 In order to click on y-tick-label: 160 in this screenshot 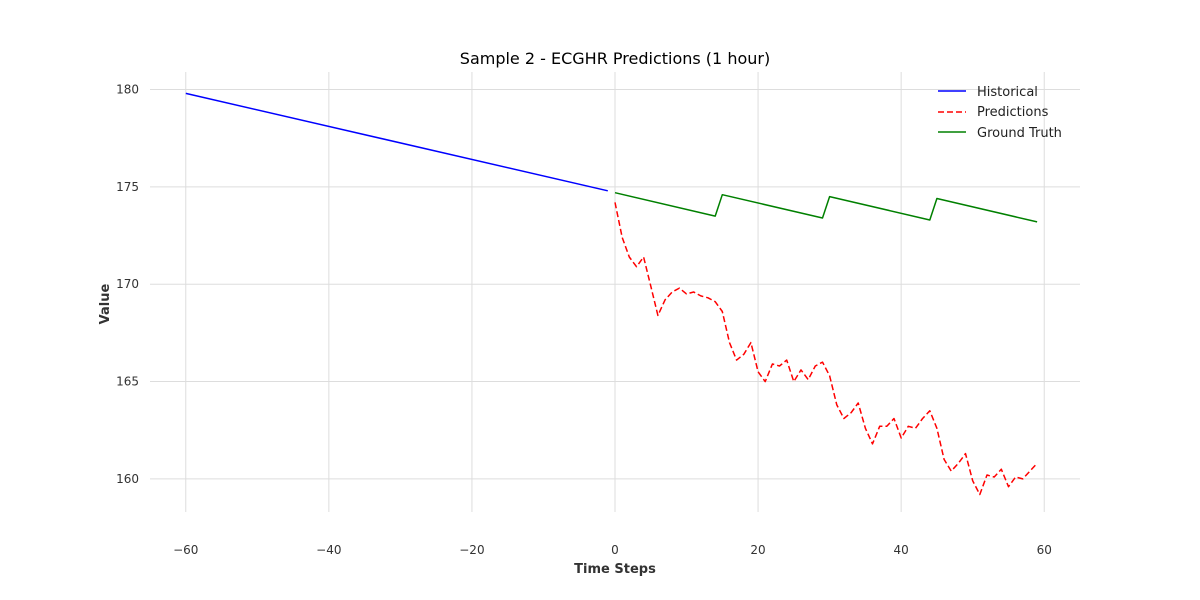, I will do `click(127, 479)`.